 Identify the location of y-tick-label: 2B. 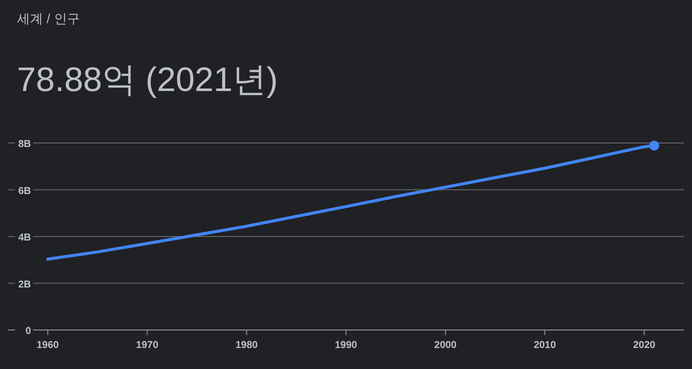
(24, 284).